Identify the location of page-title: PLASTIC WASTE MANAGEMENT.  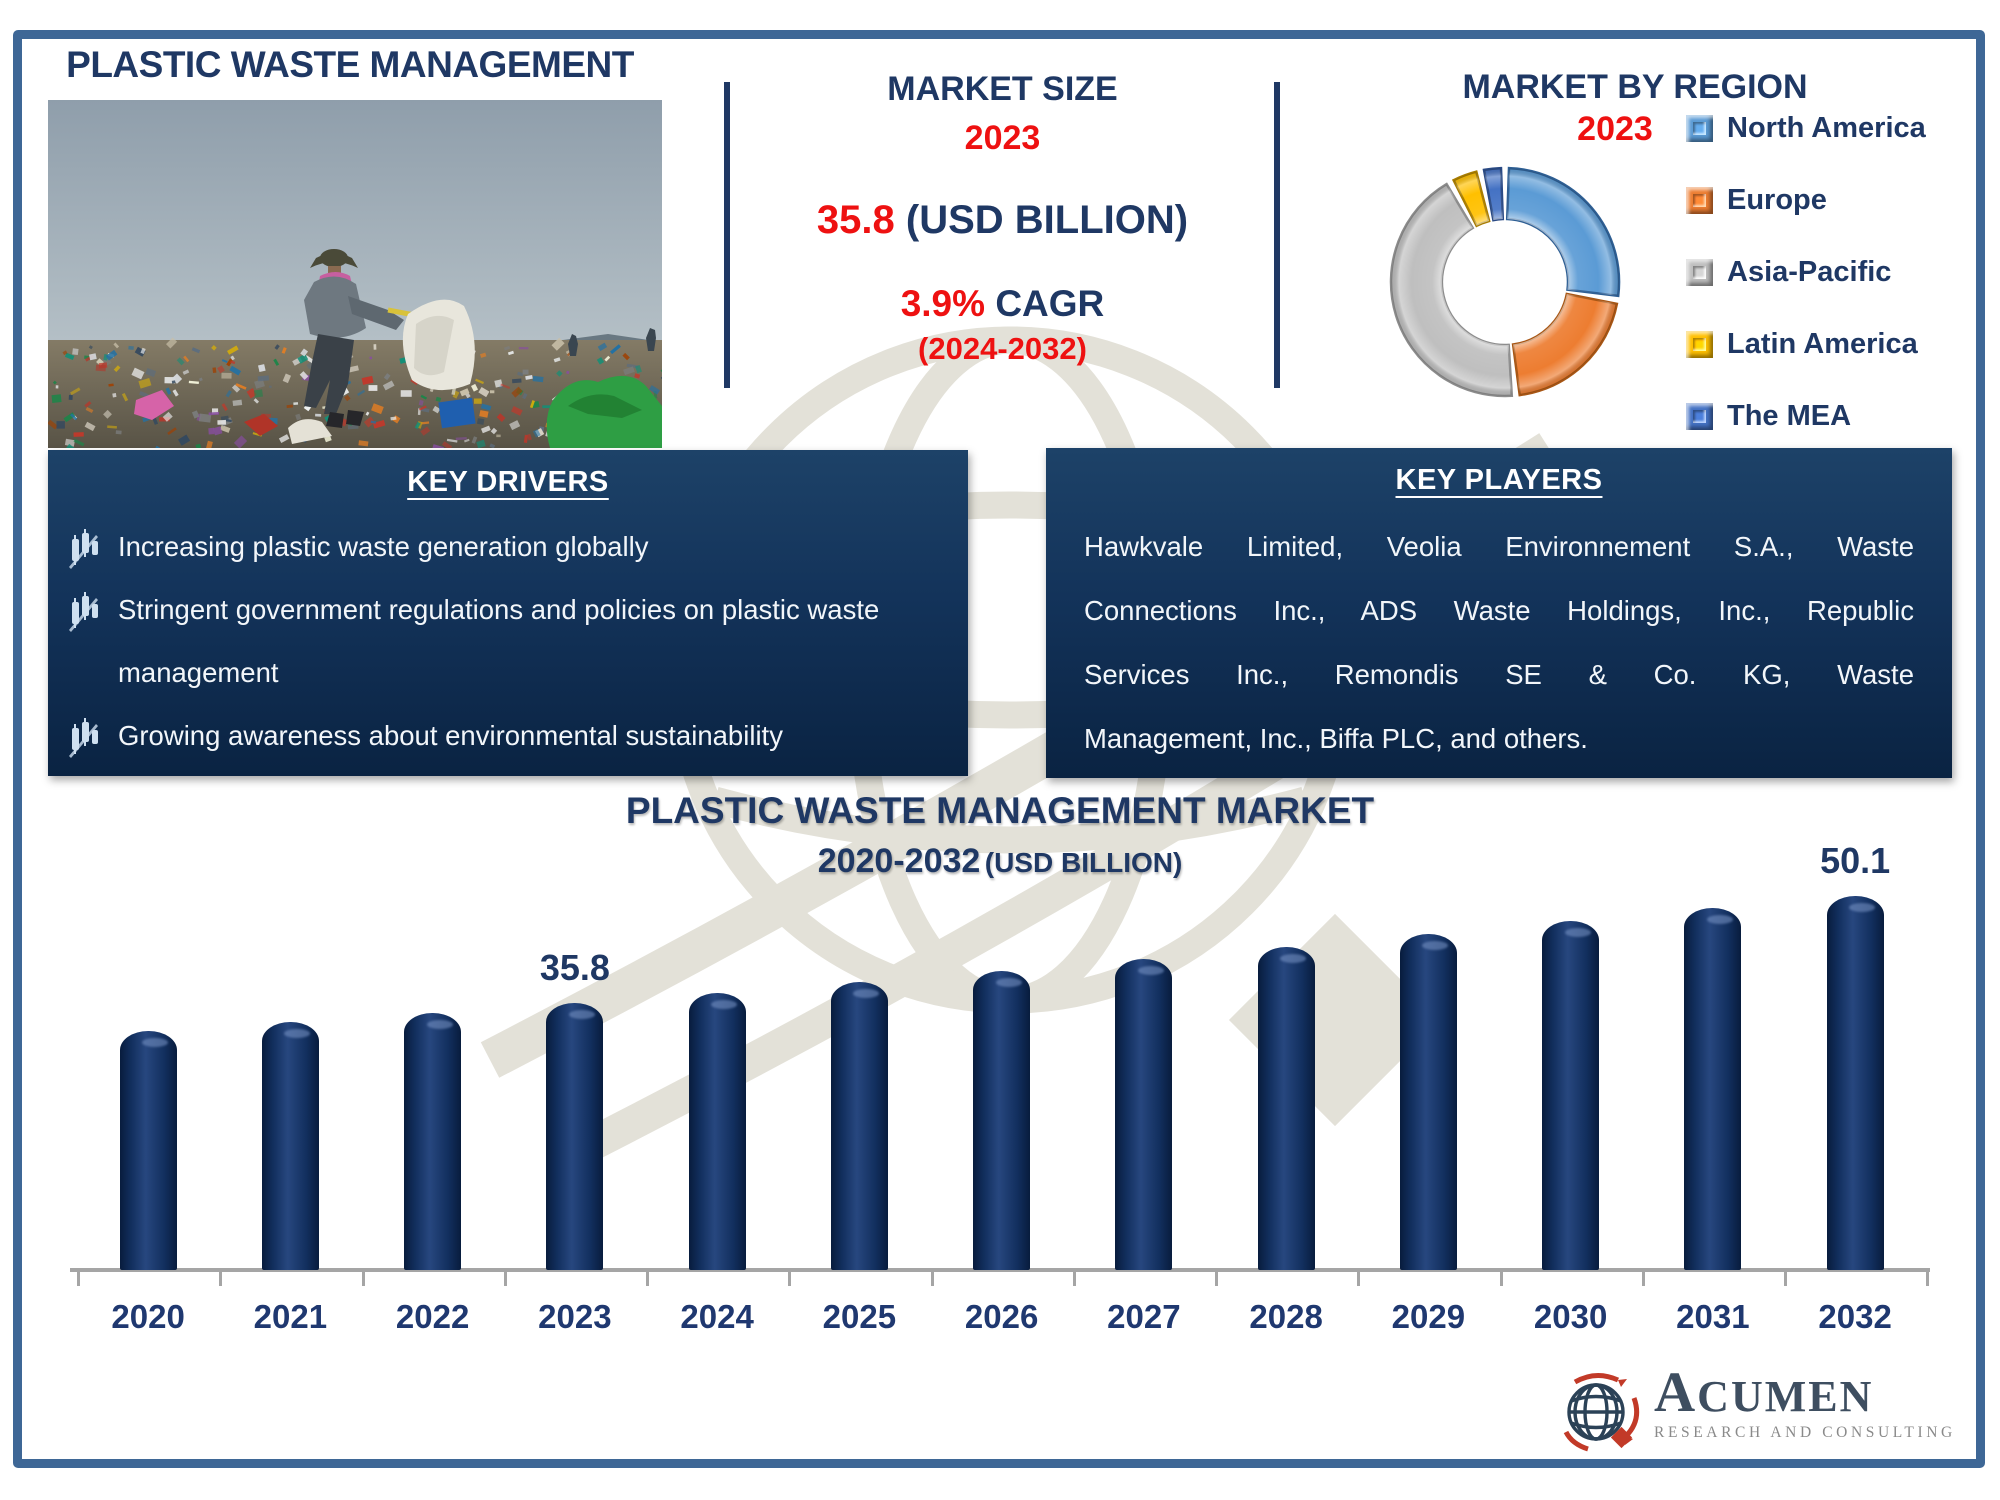
(350, 64).